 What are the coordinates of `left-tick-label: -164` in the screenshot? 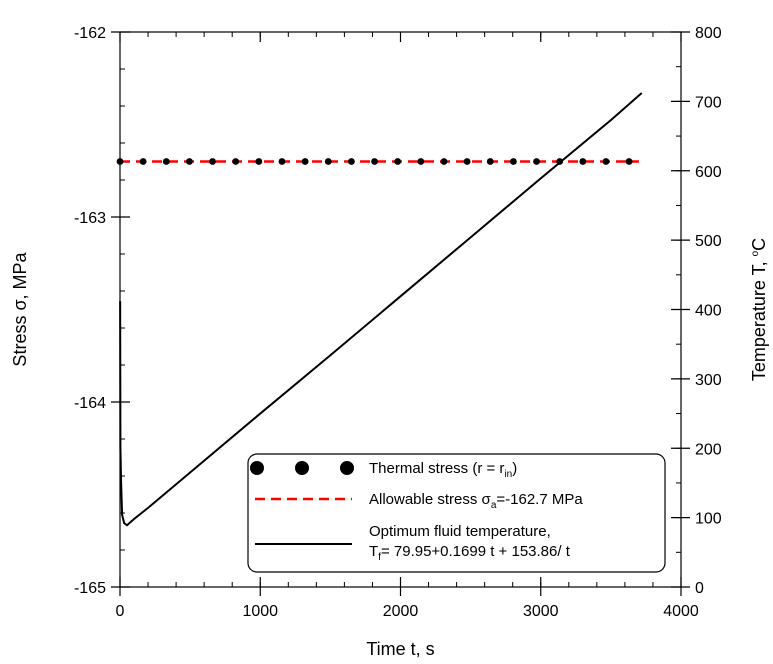 It's located at (90, 403).